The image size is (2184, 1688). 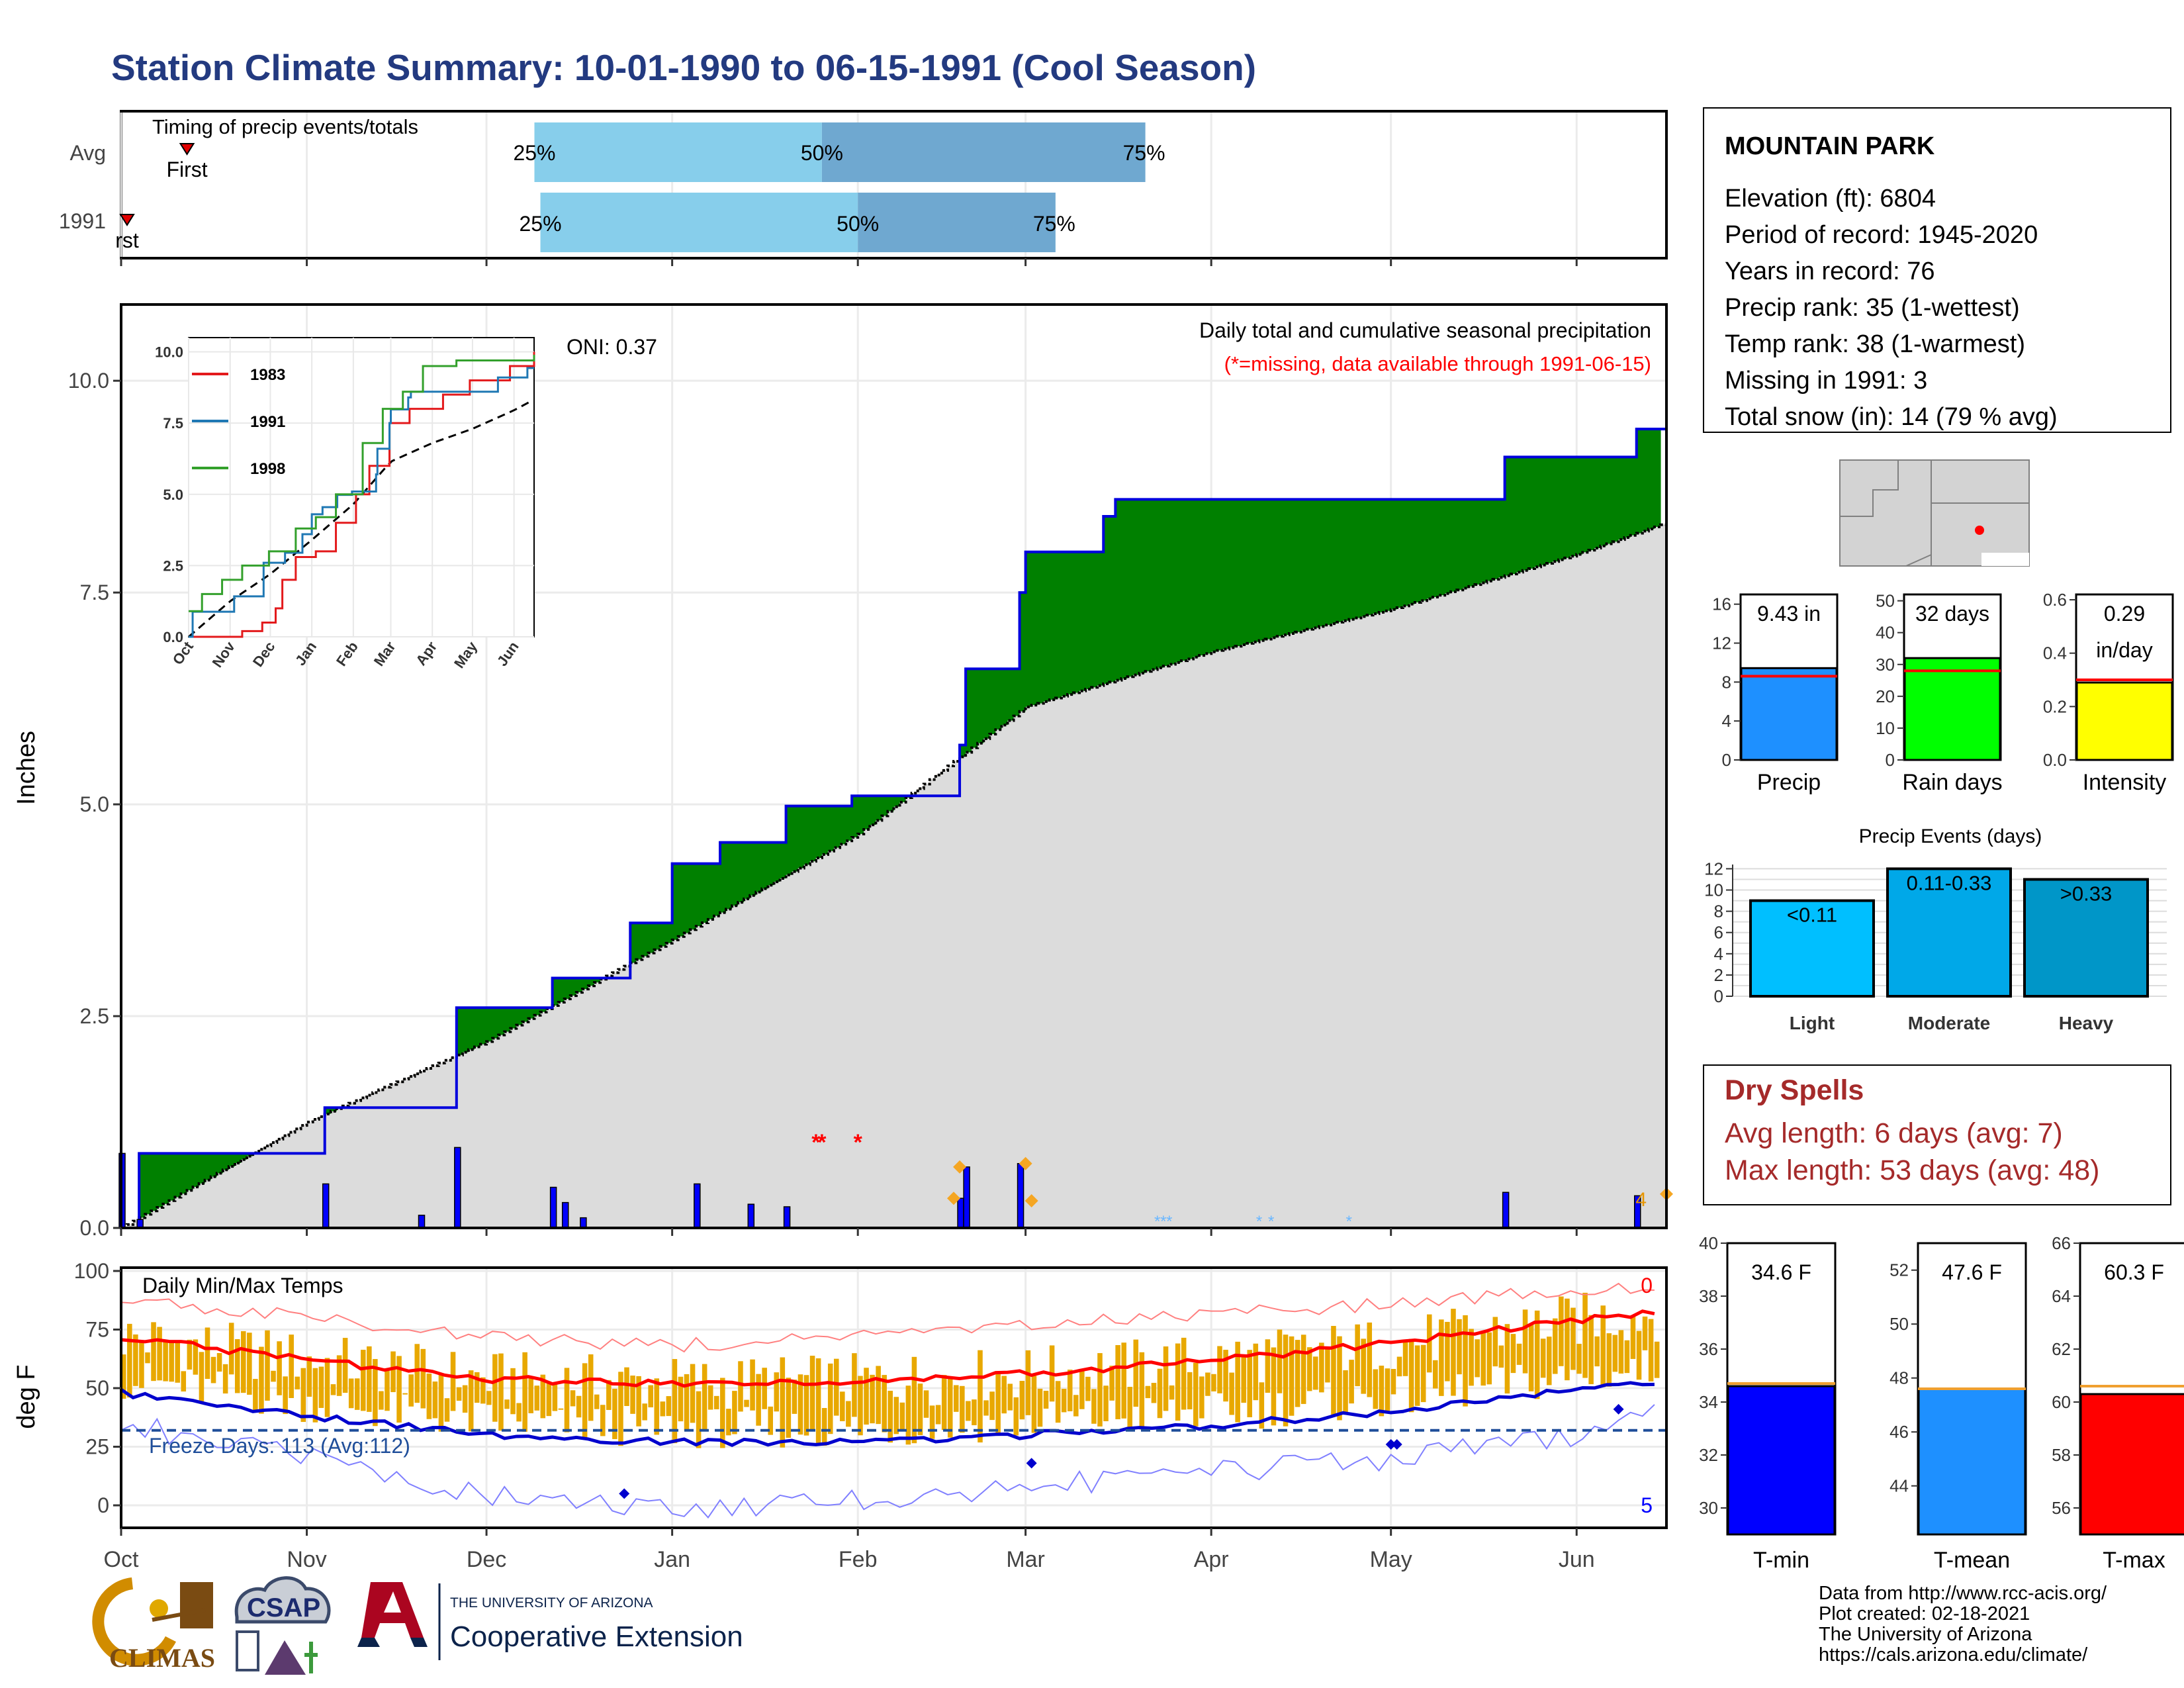 What do you see at coordinates (1971, 1461) in the screenshot?
I see `temp-mini-bar` at bounding box center [1971, 1461].